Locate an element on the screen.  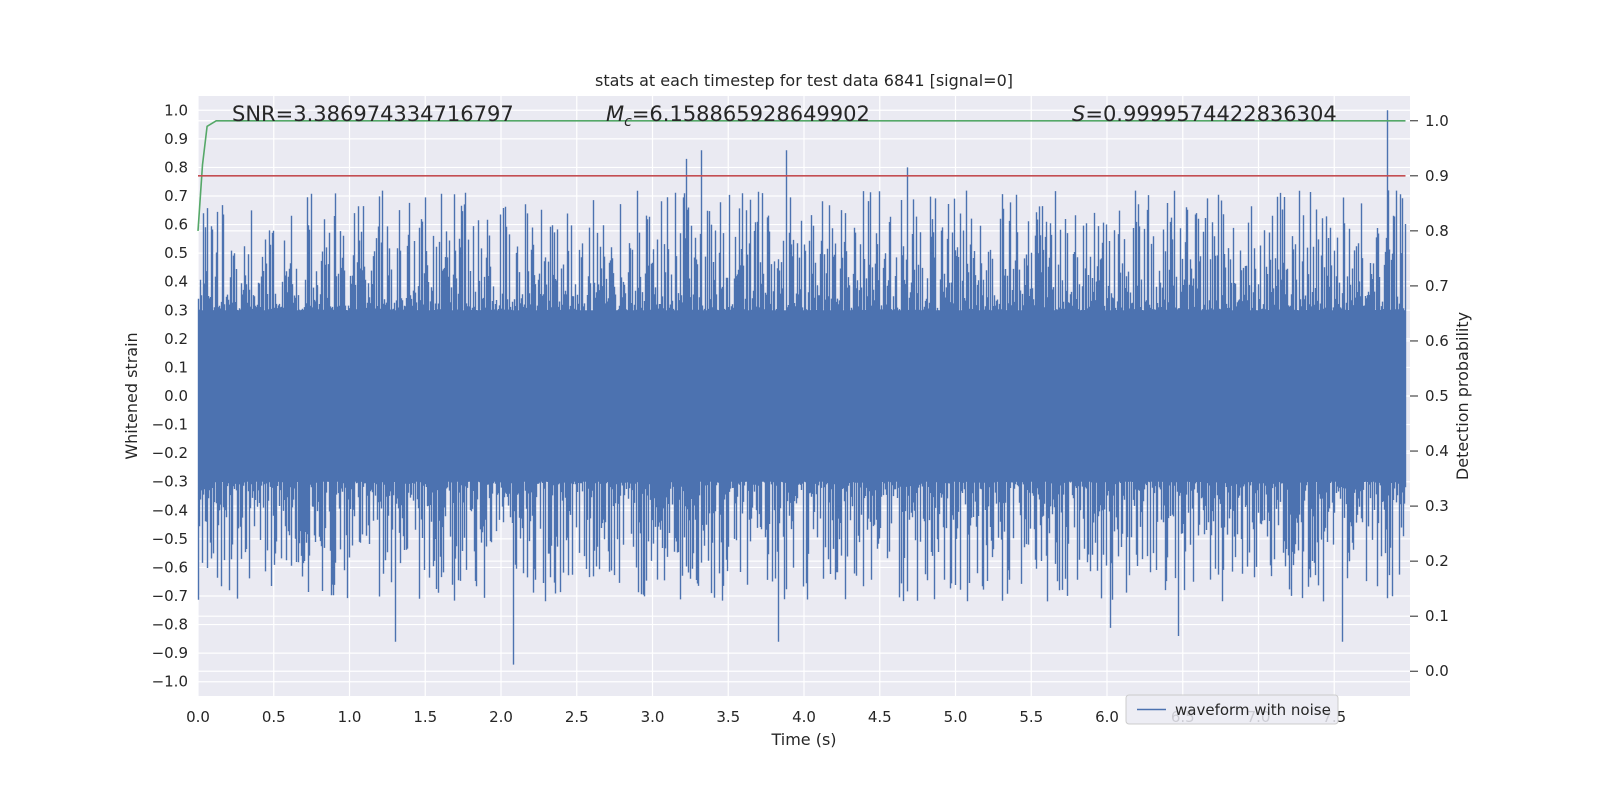
y-tick-label: −0.7 is located at coordinates (170, 596).